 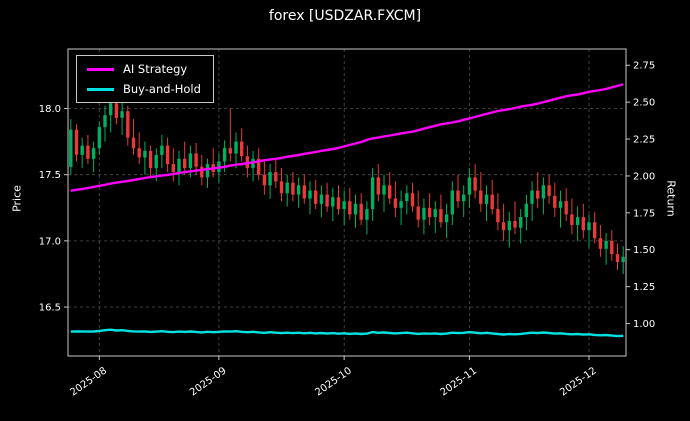 I want to click on return-tick-label: 2.00, so click(x=644, y=176).